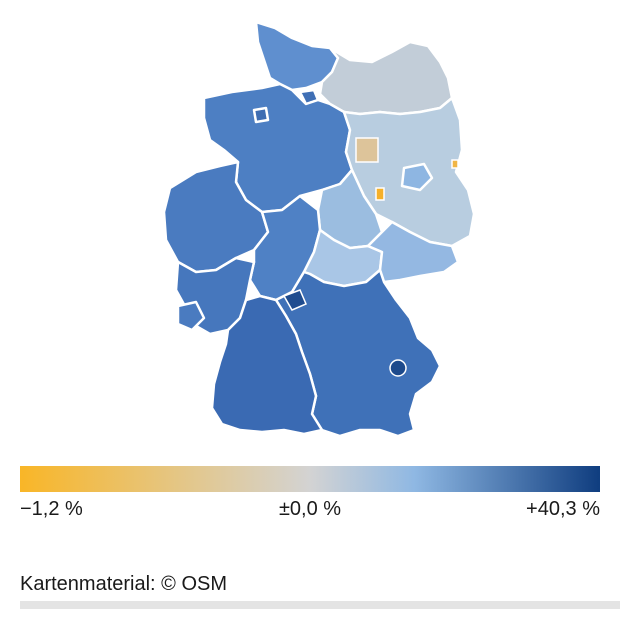 The width and height of the screenshot is (640, 640). What do you see at coordinates (191, 316) in the screenshot?
I see `region-saarland` at bounding box center [191, 316].